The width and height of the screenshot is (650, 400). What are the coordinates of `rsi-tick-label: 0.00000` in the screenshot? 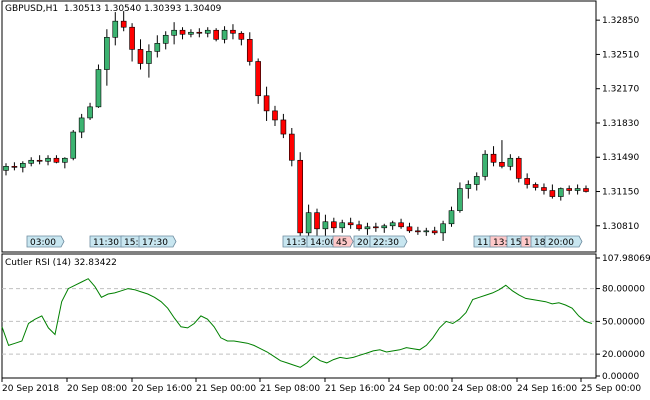 It's located at (620, 377).